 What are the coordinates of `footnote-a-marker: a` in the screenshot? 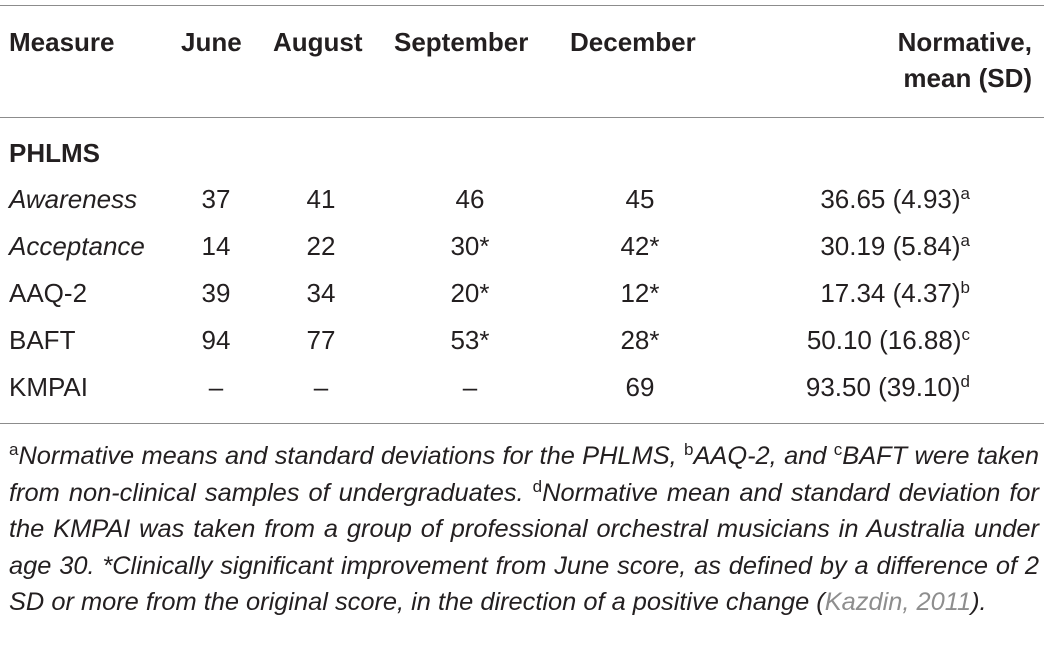 It's located at (14, 449).